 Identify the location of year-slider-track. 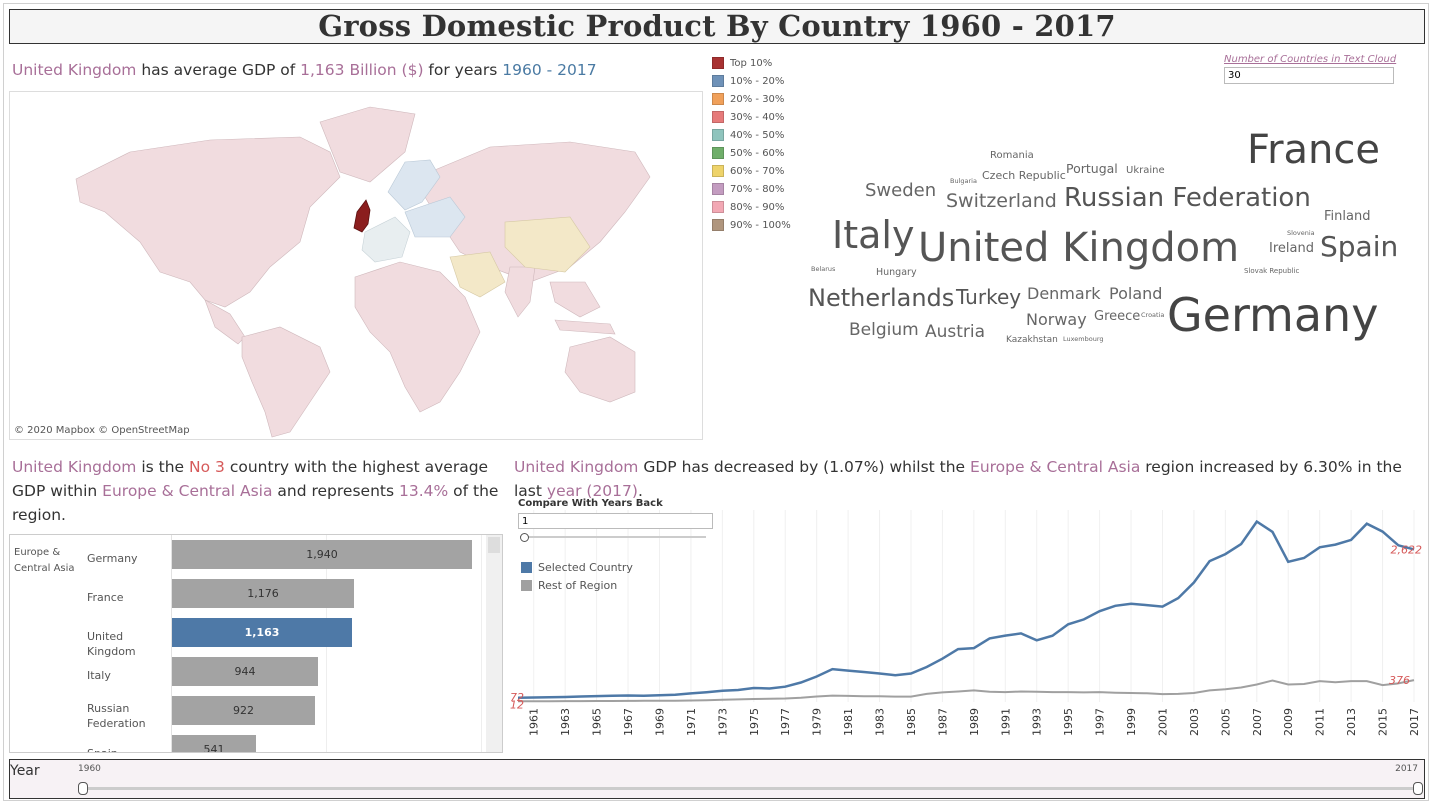
(750, 788).